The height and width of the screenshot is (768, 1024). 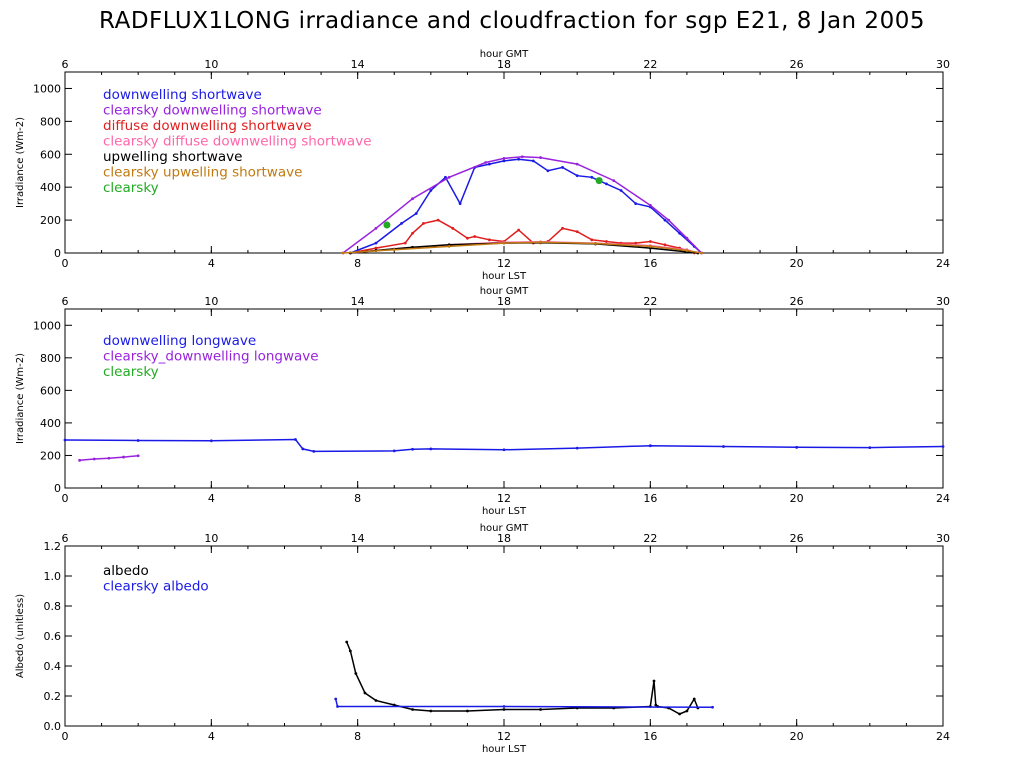 What do you see at coordinates (53, 666) in the screenshot?
I see `y-tick-label: 0.4` at bounding box center [53, 666].